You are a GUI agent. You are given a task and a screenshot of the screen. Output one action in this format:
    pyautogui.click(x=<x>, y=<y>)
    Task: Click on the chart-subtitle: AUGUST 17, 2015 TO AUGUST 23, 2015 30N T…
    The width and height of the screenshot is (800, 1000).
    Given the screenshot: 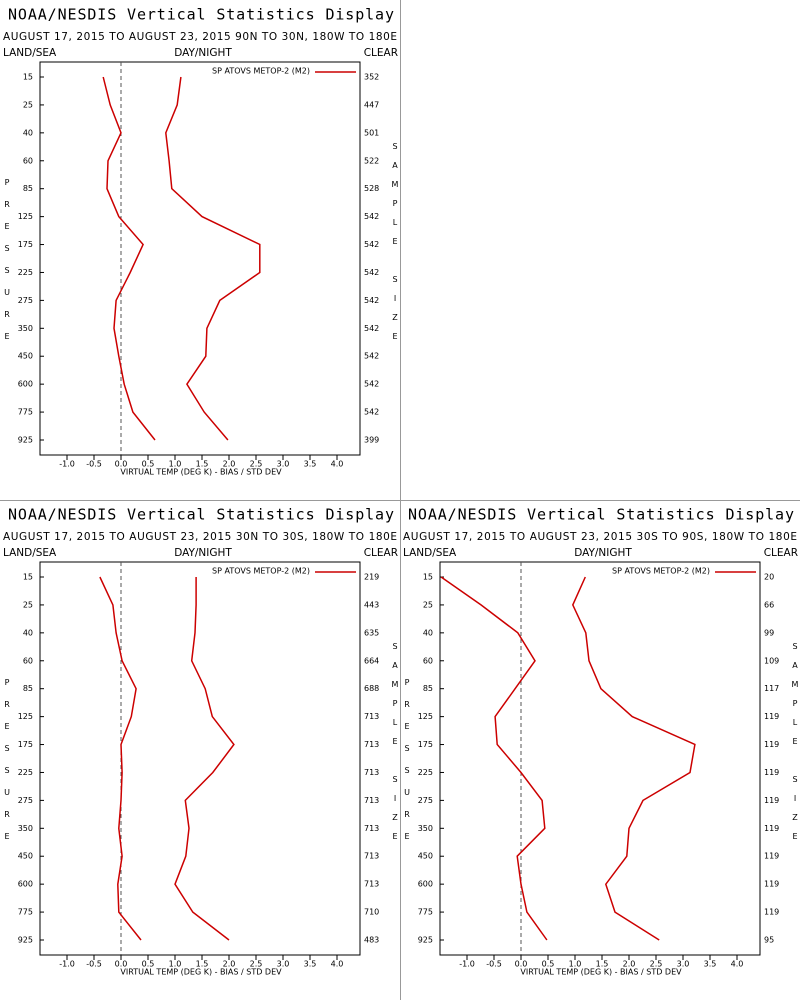 What is the action you would take?
    pyautogui.click(x=200, y=537)
    